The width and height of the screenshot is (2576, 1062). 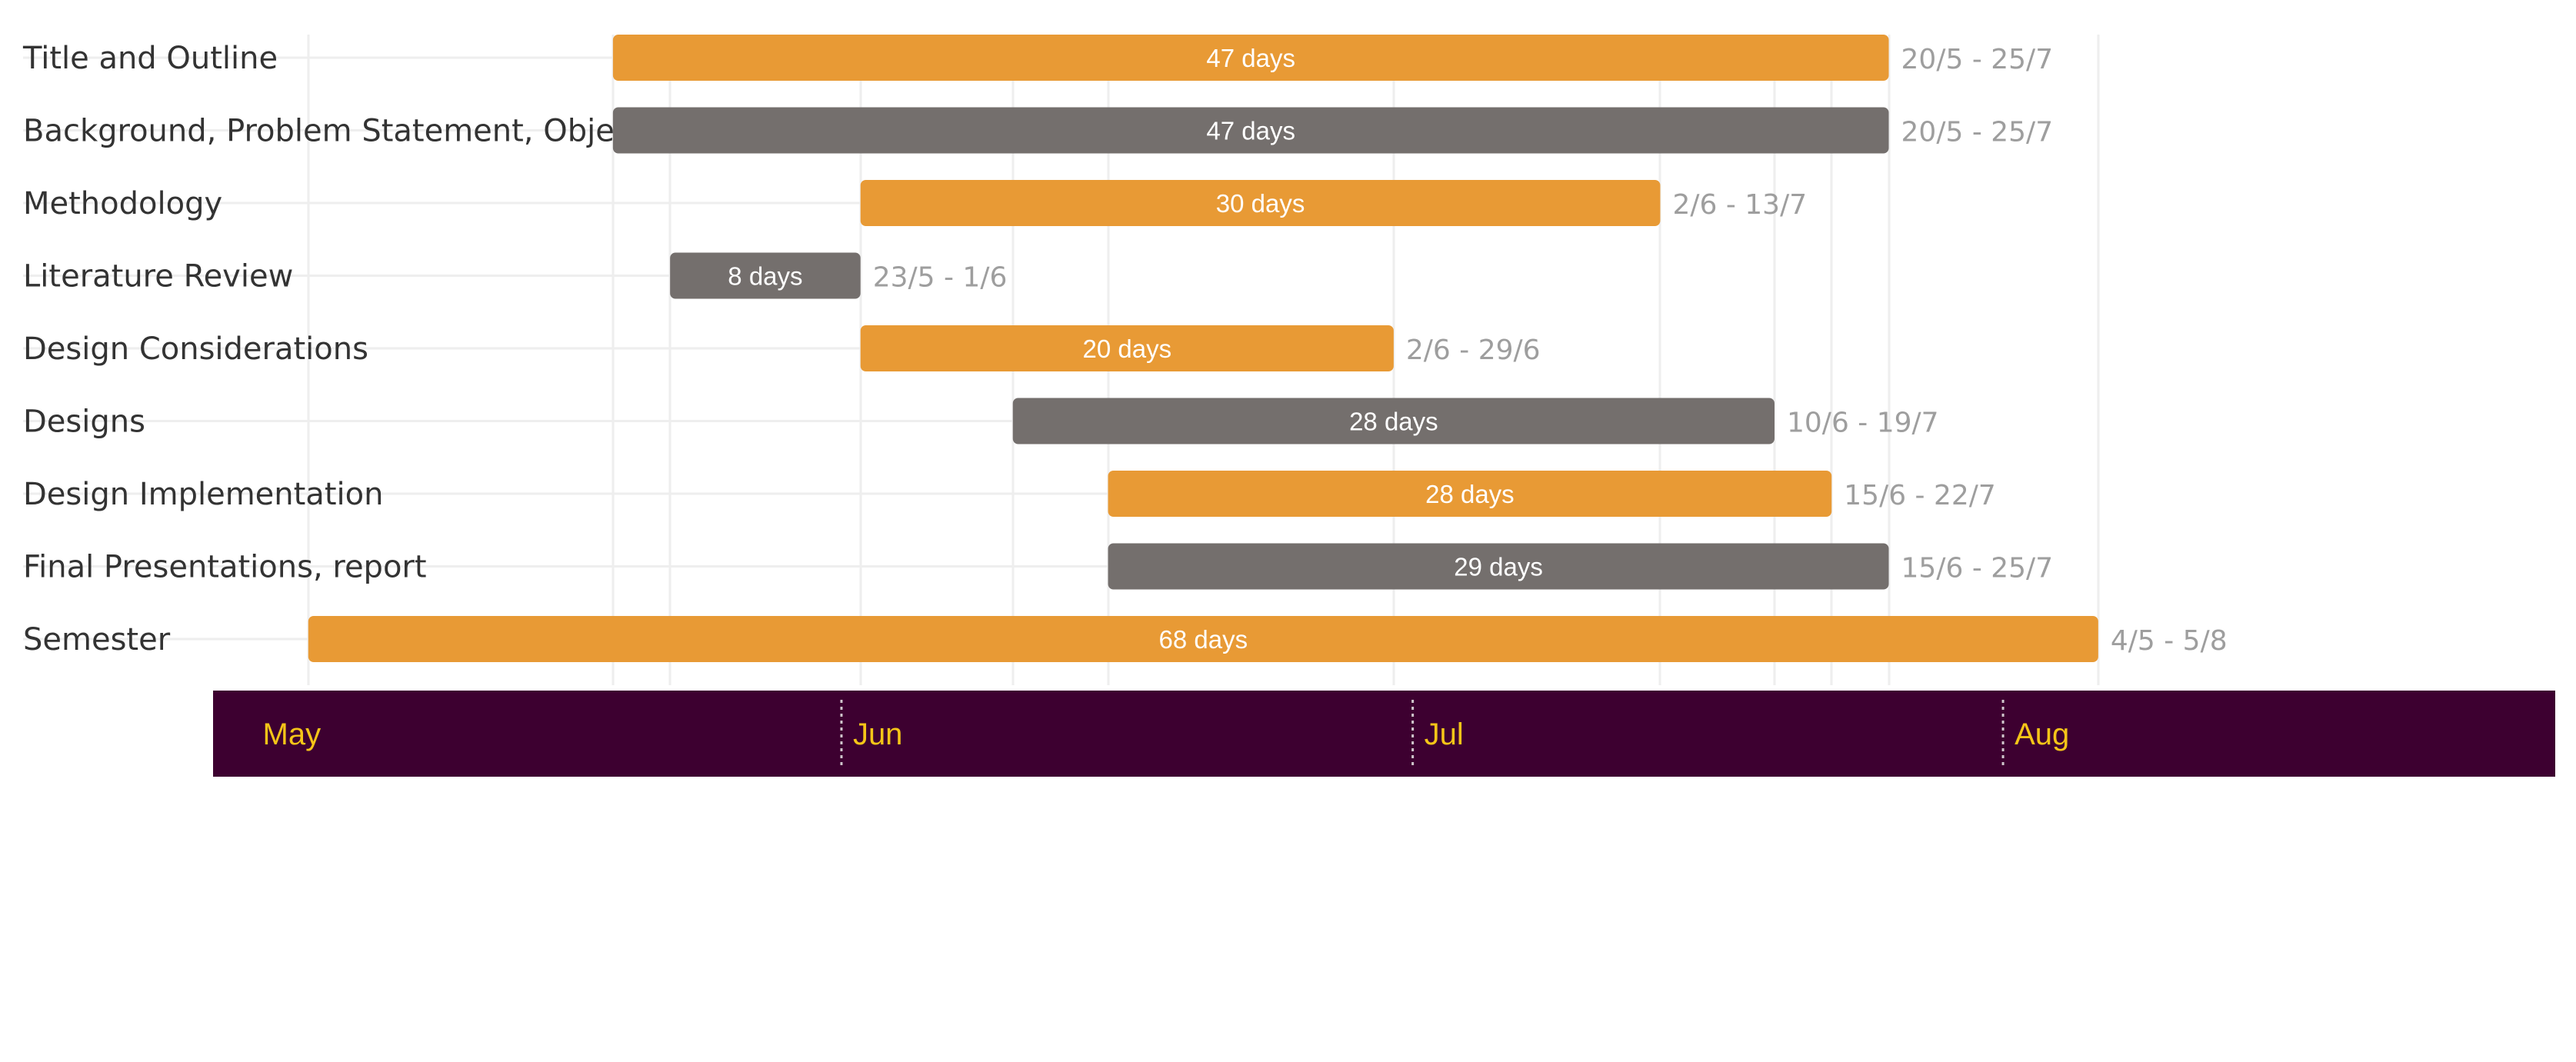 I want to click on task-date-range: 2/6 - 13/7, so click(x=1739, y=205).